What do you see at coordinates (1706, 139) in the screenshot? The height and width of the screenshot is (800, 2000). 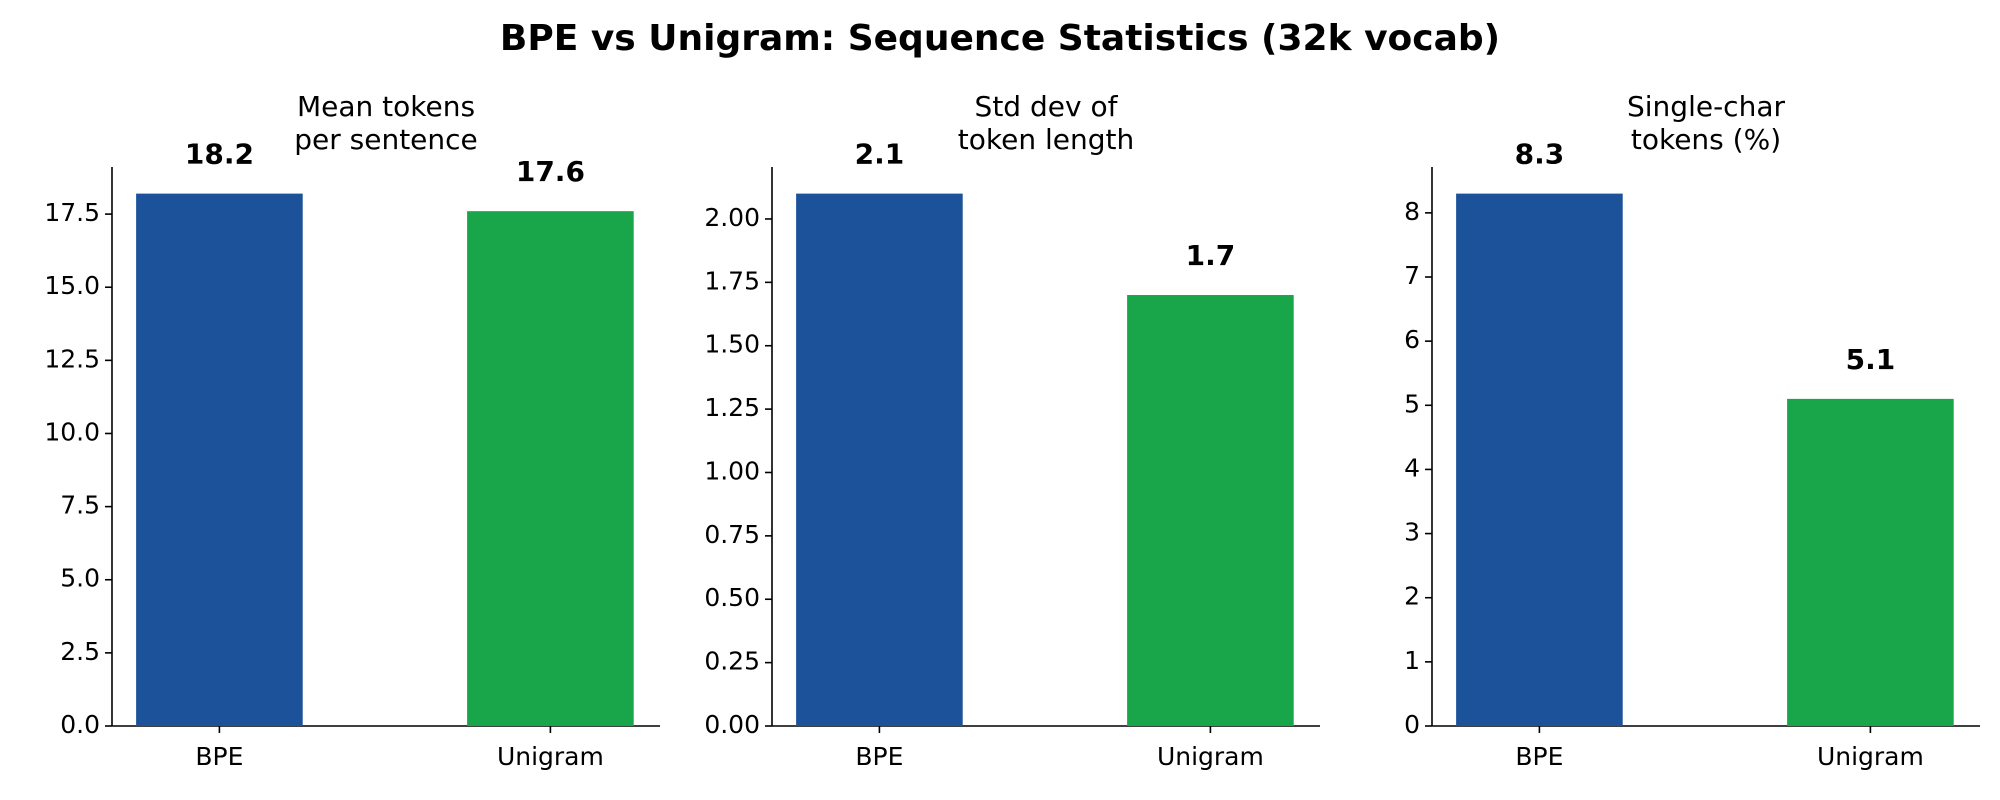 I see `subplot-title: tokens (%)` at bounding box center [1706, 139].